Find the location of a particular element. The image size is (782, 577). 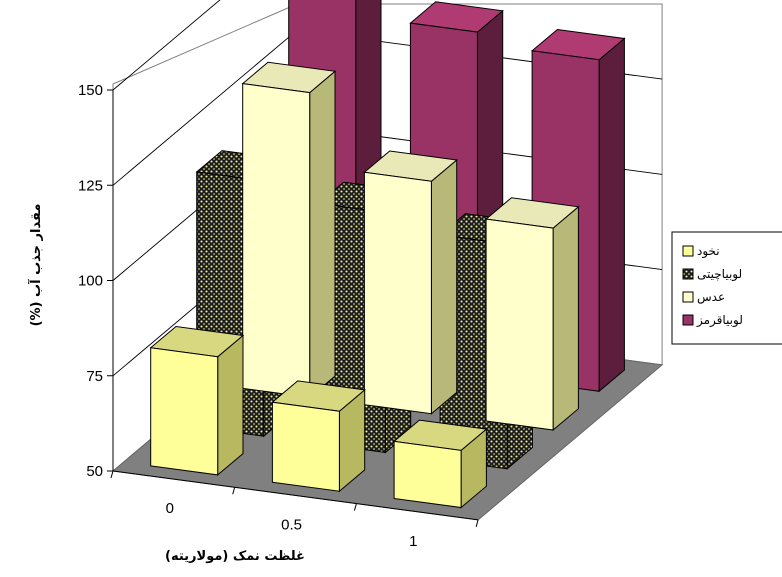

x-axis-title: غلظت نمک (مولاریته) is located at coordinates (235, 556).